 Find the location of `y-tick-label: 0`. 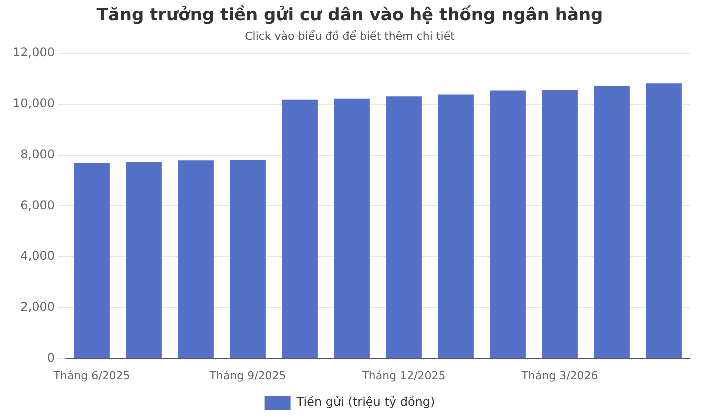

y-tick-label: 0 is located at coordinates (51, 357).